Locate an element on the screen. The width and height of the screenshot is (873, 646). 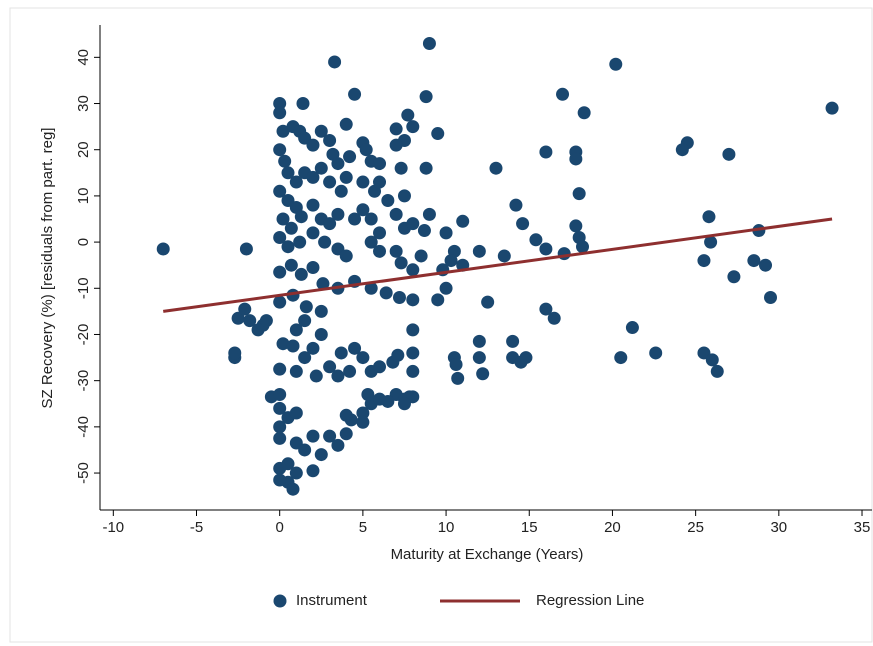
legend-marker is located at coordinates (280, 601).